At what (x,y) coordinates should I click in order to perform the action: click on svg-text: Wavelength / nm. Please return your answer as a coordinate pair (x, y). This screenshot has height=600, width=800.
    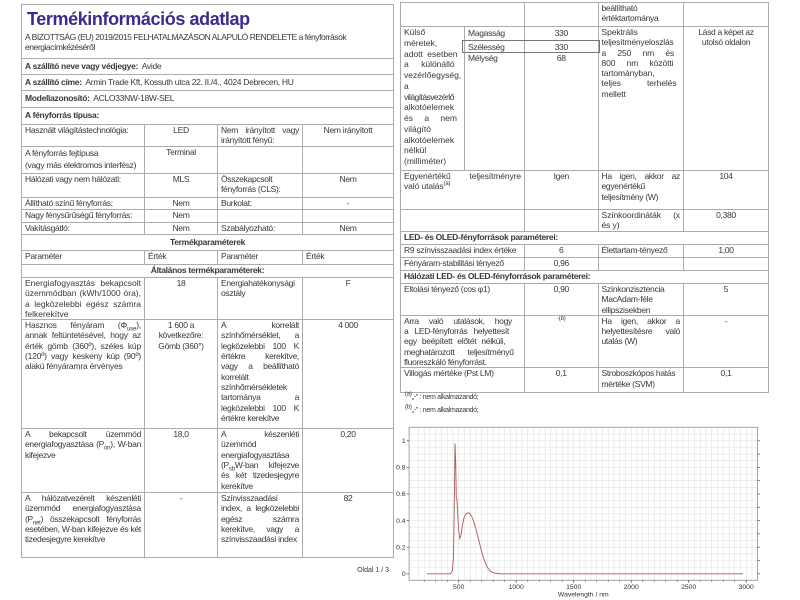
    Looking at the image, I should click on (583, 594).